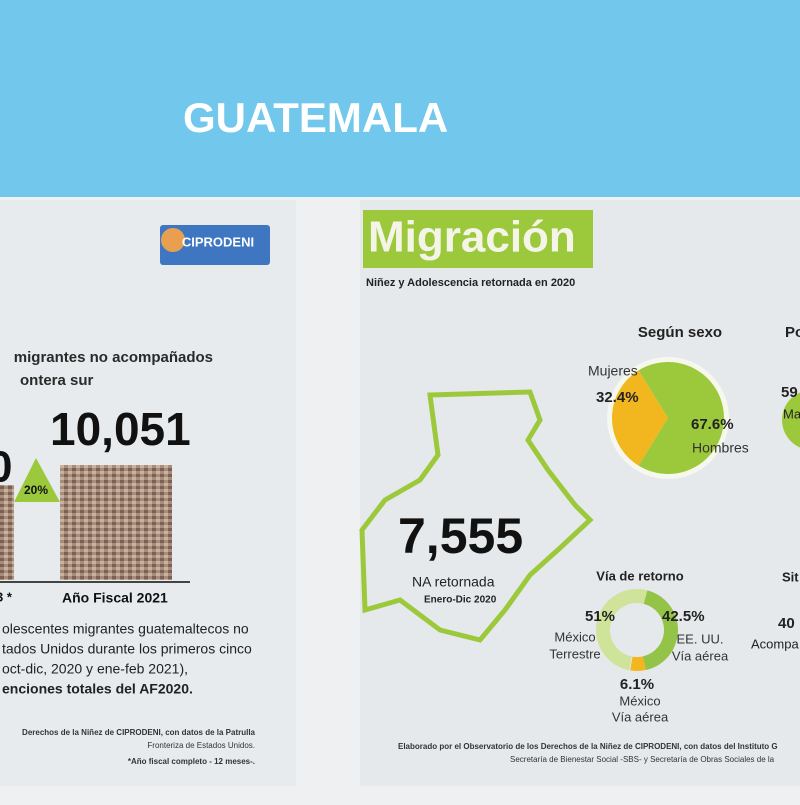 The width and height of the screenshot is (800, 805). What do you see at coordinates (453, 582) in the screenshot?
I see `total-label: NA retornada` at bounding box center [453, 582].